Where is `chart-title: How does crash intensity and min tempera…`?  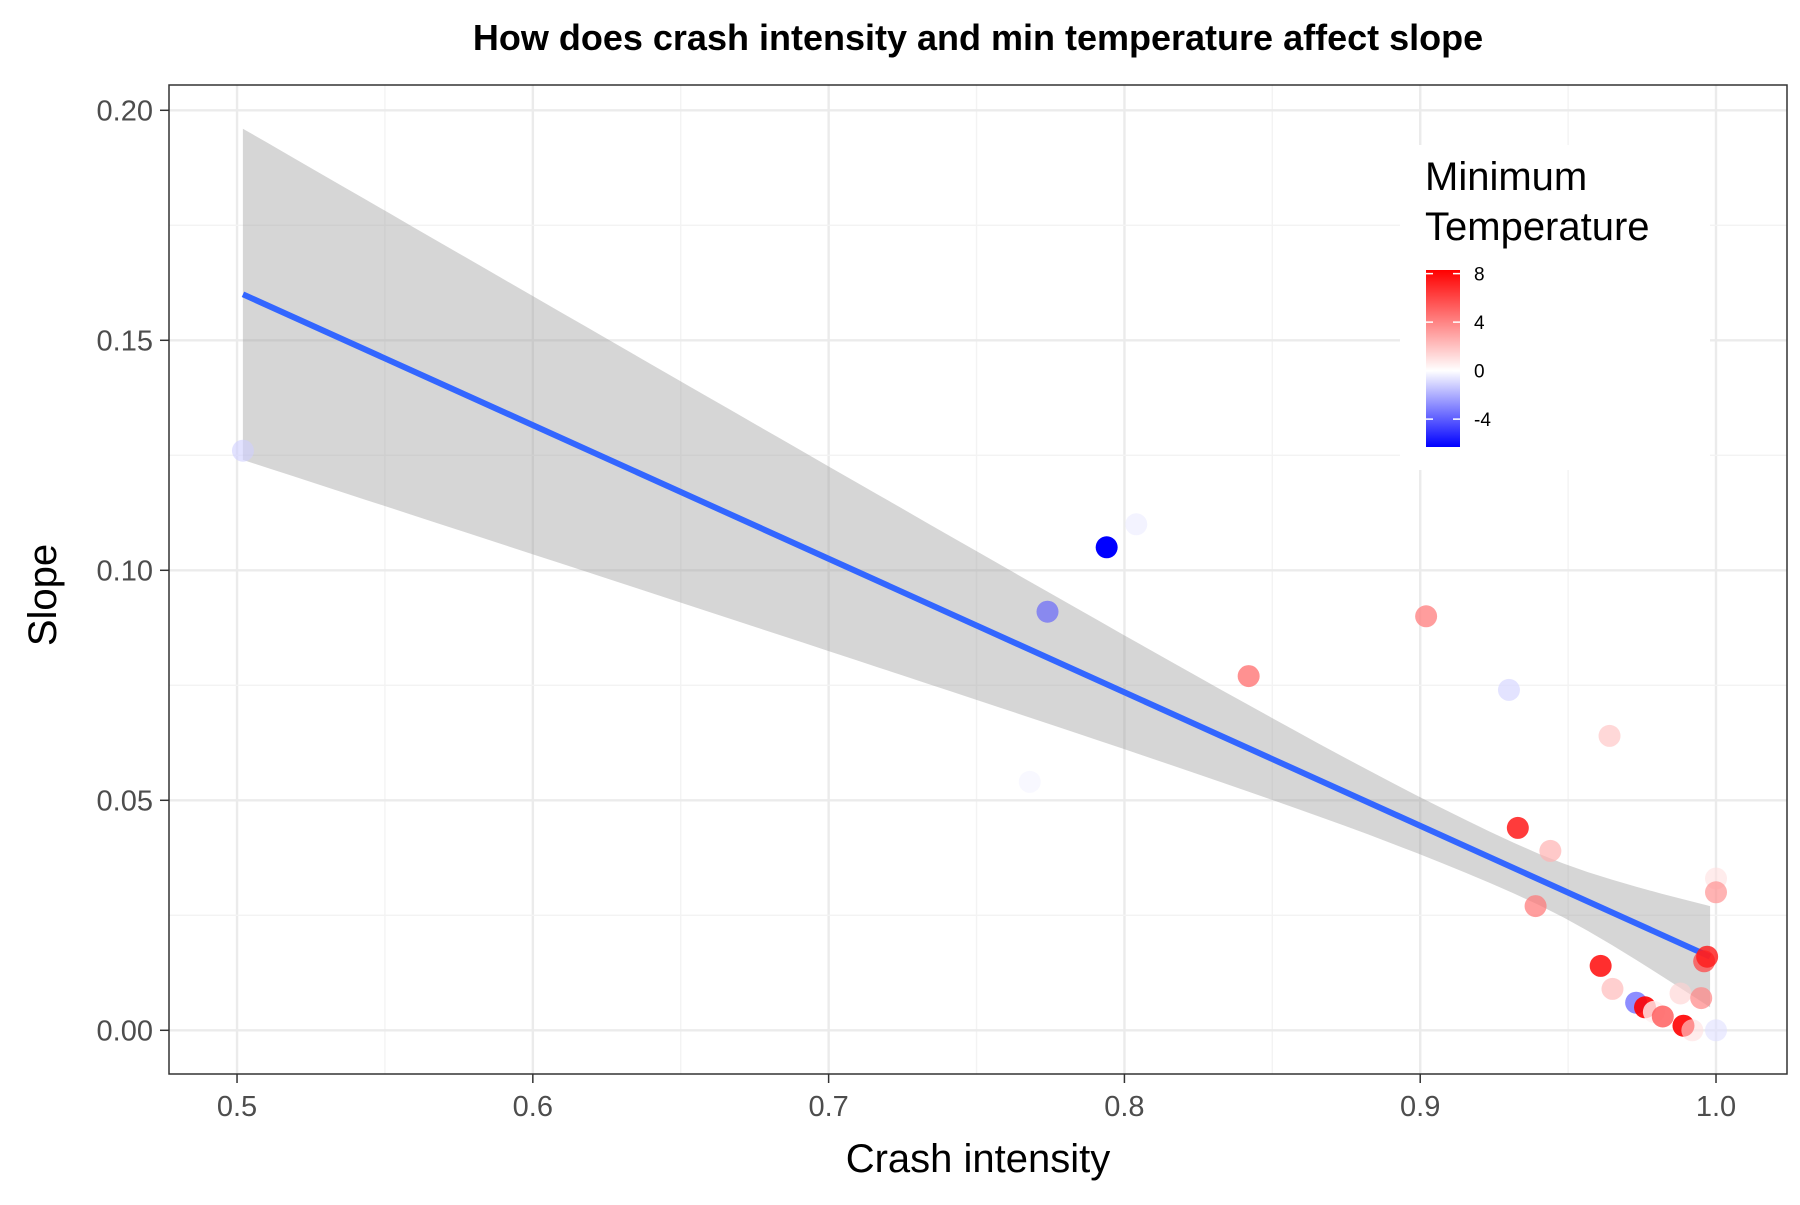 chart-title: How does crash intensity and min tempera… is located at coordinates (978, 37).